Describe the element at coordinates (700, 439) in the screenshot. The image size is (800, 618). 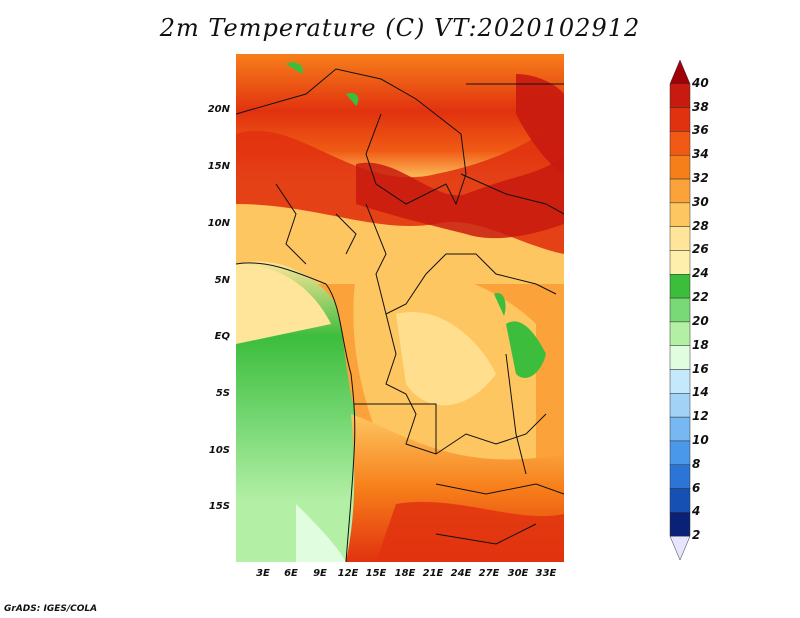
I see `colorbar-tick-label: 10` at that location.